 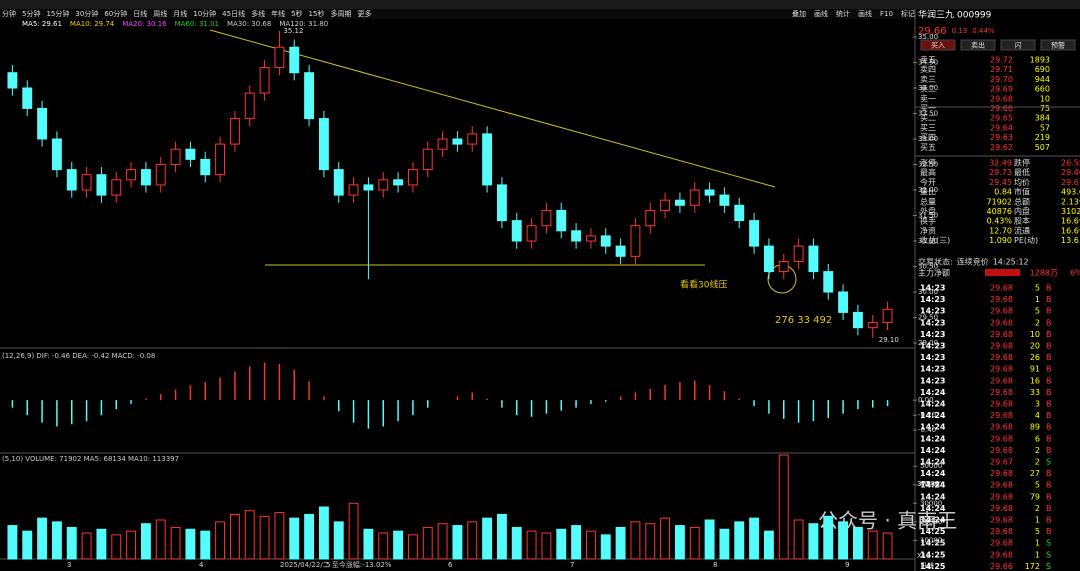 I want to click on tool-tab: 标记, so click(x=908, y=13).